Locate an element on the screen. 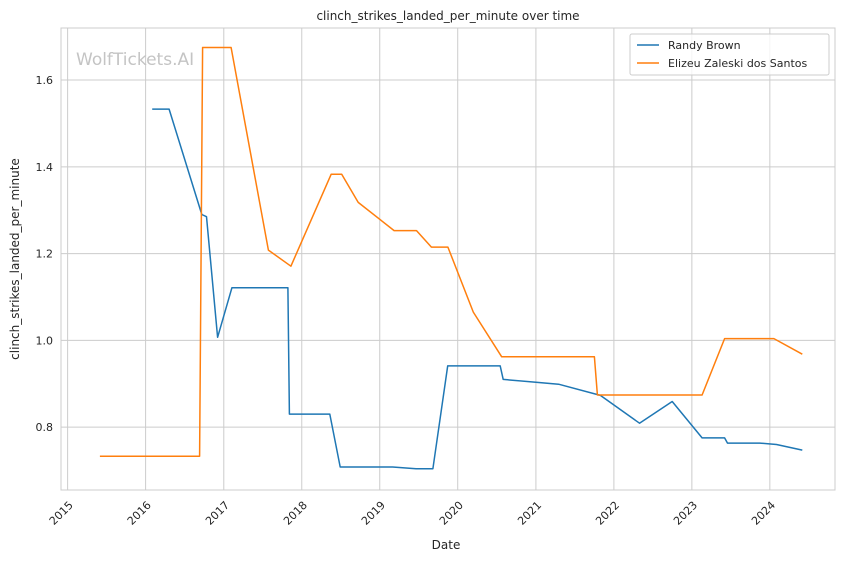  legend: Randy Brown Elizeu Zaleski dos Santos is located at coordinates (729, 54).